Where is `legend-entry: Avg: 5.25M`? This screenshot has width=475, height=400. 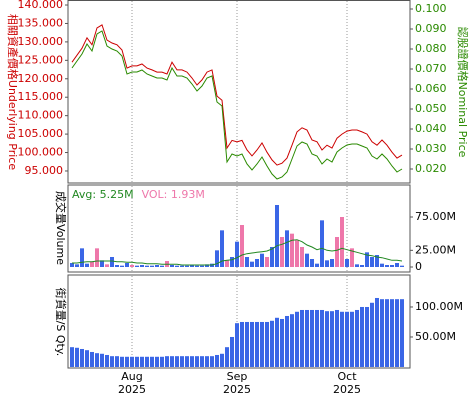 legend-entry: Avg: 5.25M is located at coordinates (103, 194).